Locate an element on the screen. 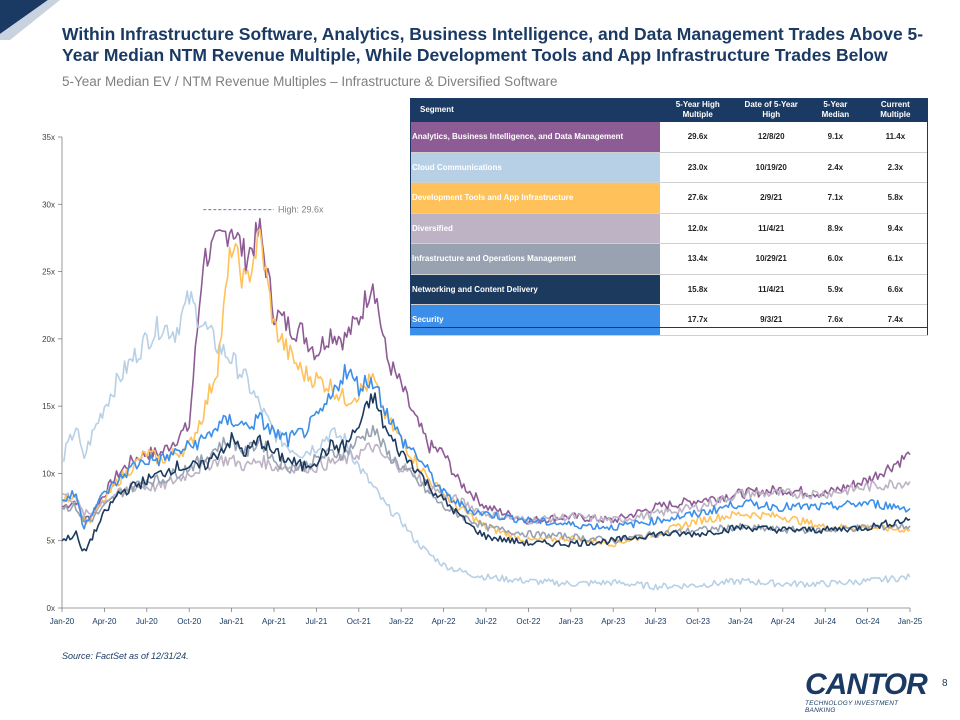 Image resolution: width=960 pixels, height=720 pixels. header-segment: Segment is located at coordinates (535, 110).